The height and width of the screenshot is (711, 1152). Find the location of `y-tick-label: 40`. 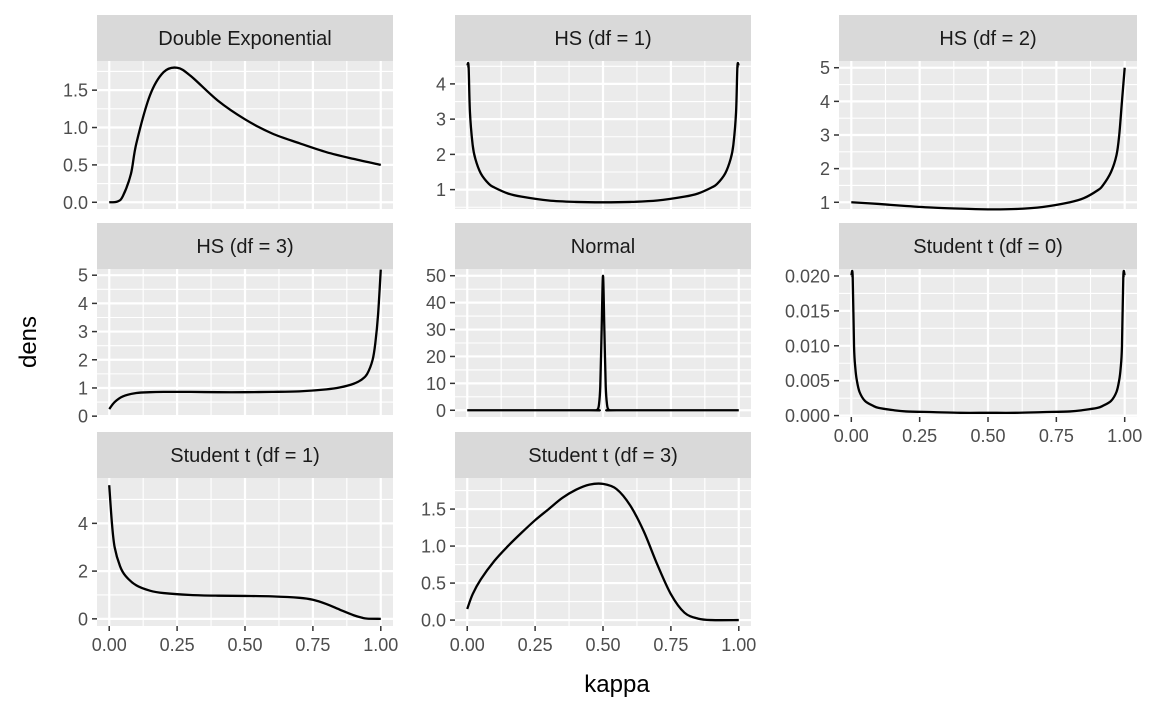

y-tick-label: 40 is located at coordinates (436, 303).